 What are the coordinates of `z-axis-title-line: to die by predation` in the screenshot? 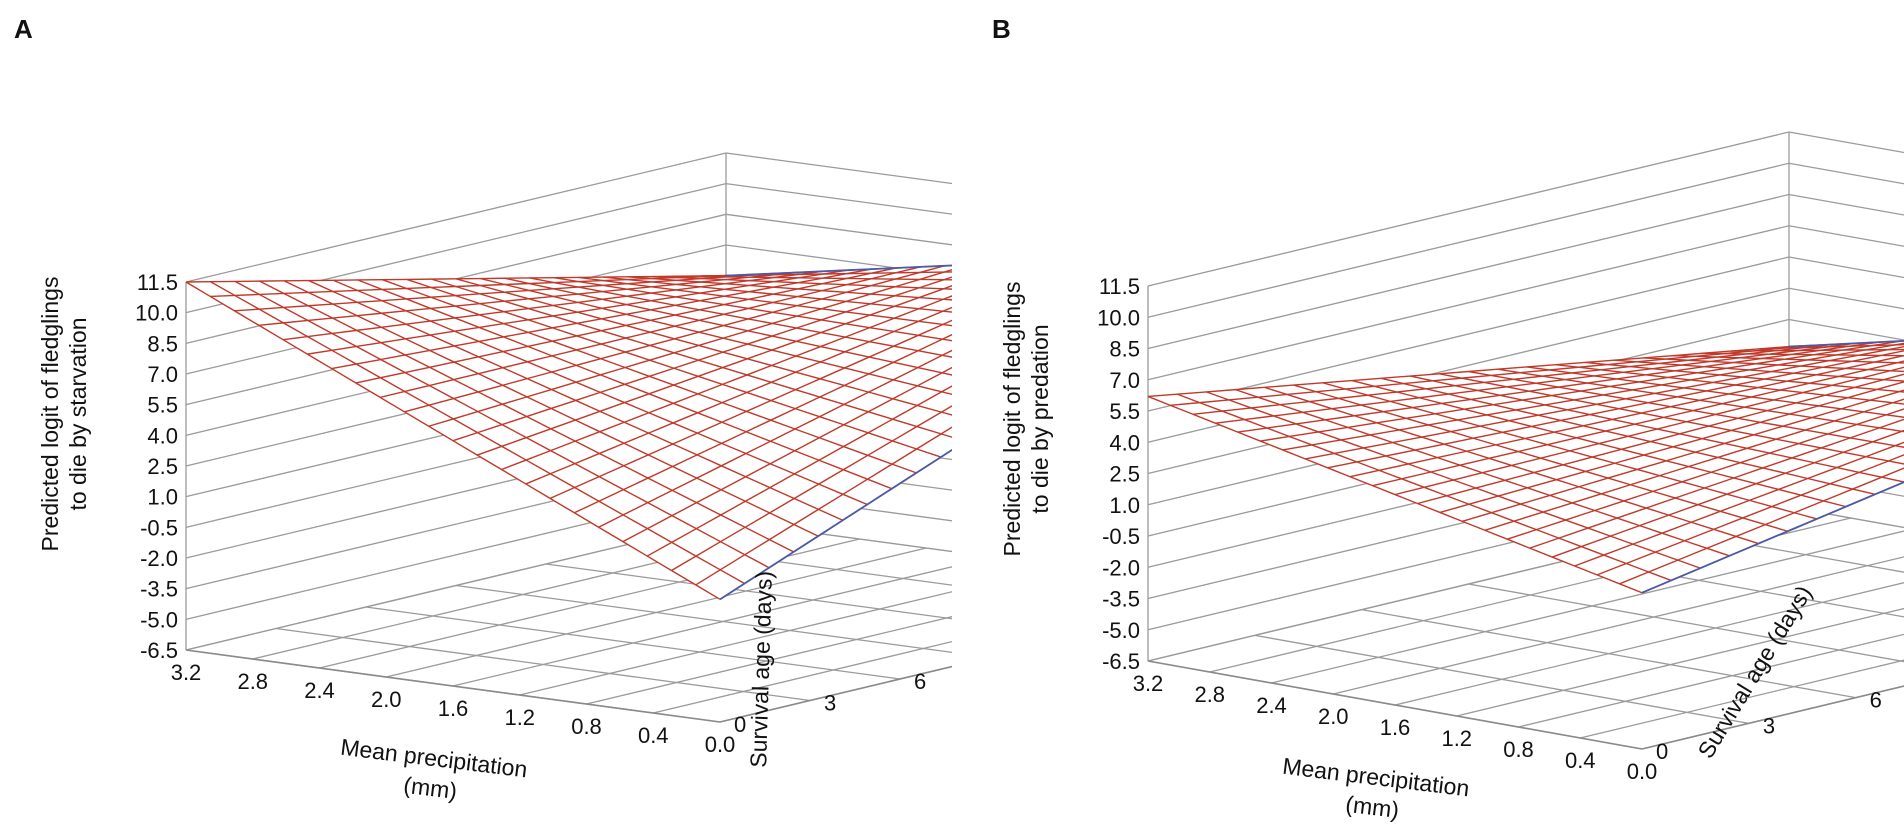 It's located at (1040, 418).